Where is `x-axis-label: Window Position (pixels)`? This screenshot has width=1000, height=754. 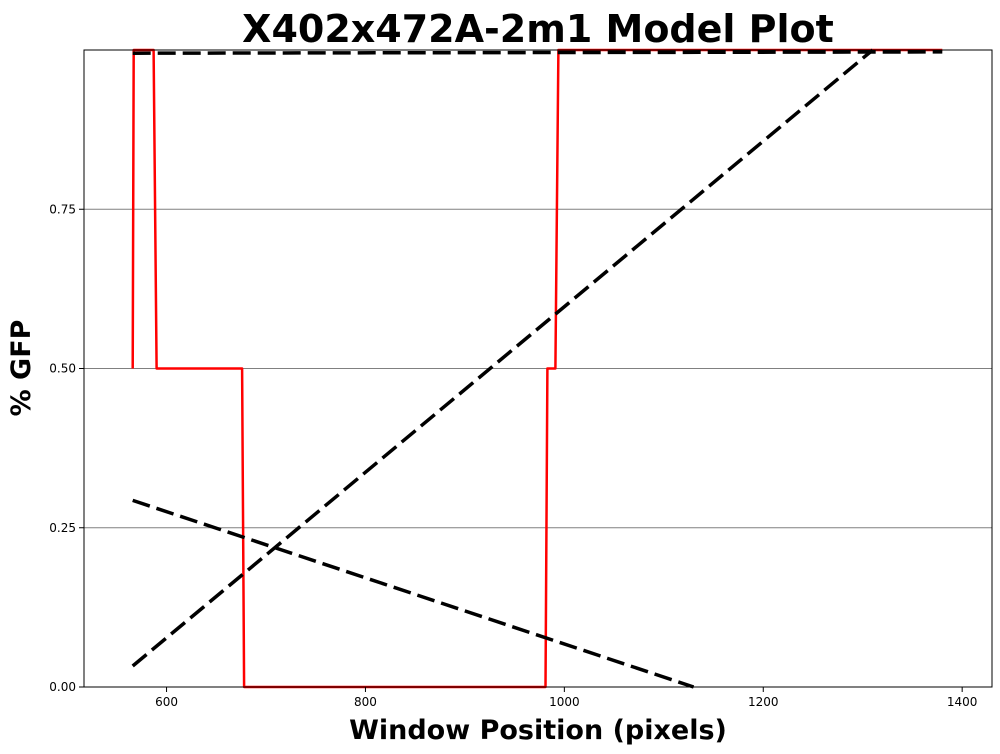
x-axis-label: Window Position (pixels) is located at coordinates (538, 730).